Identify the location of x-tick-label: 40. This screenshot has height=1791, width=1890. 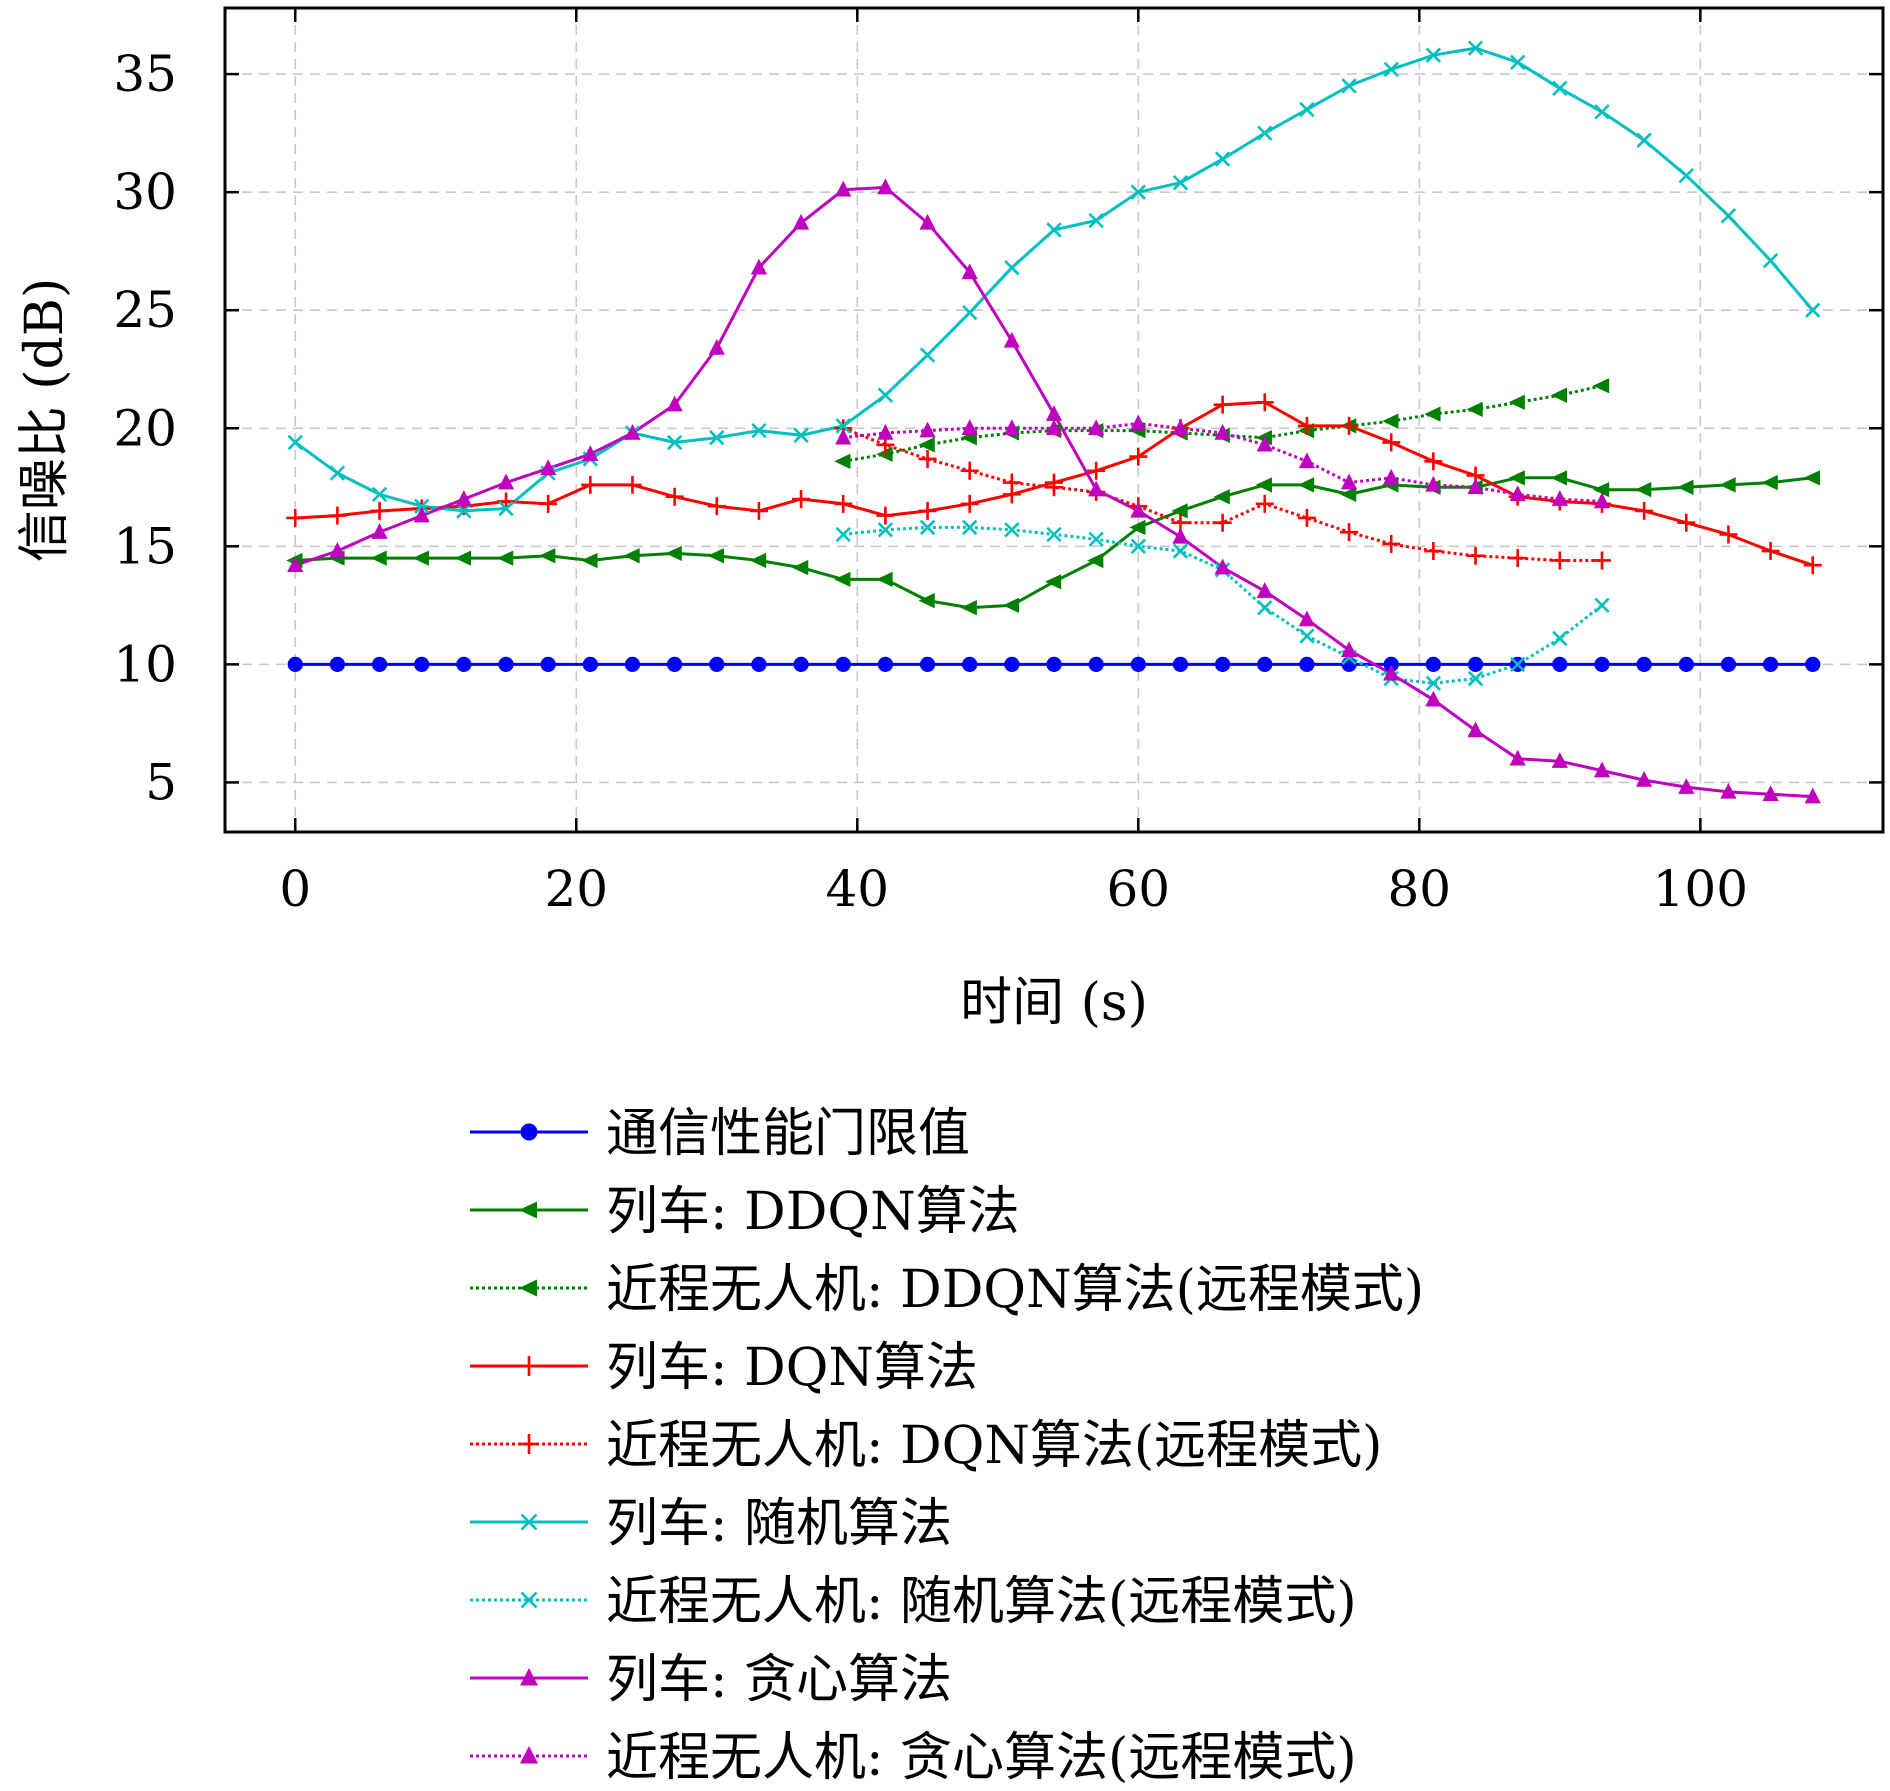
(857, 889).